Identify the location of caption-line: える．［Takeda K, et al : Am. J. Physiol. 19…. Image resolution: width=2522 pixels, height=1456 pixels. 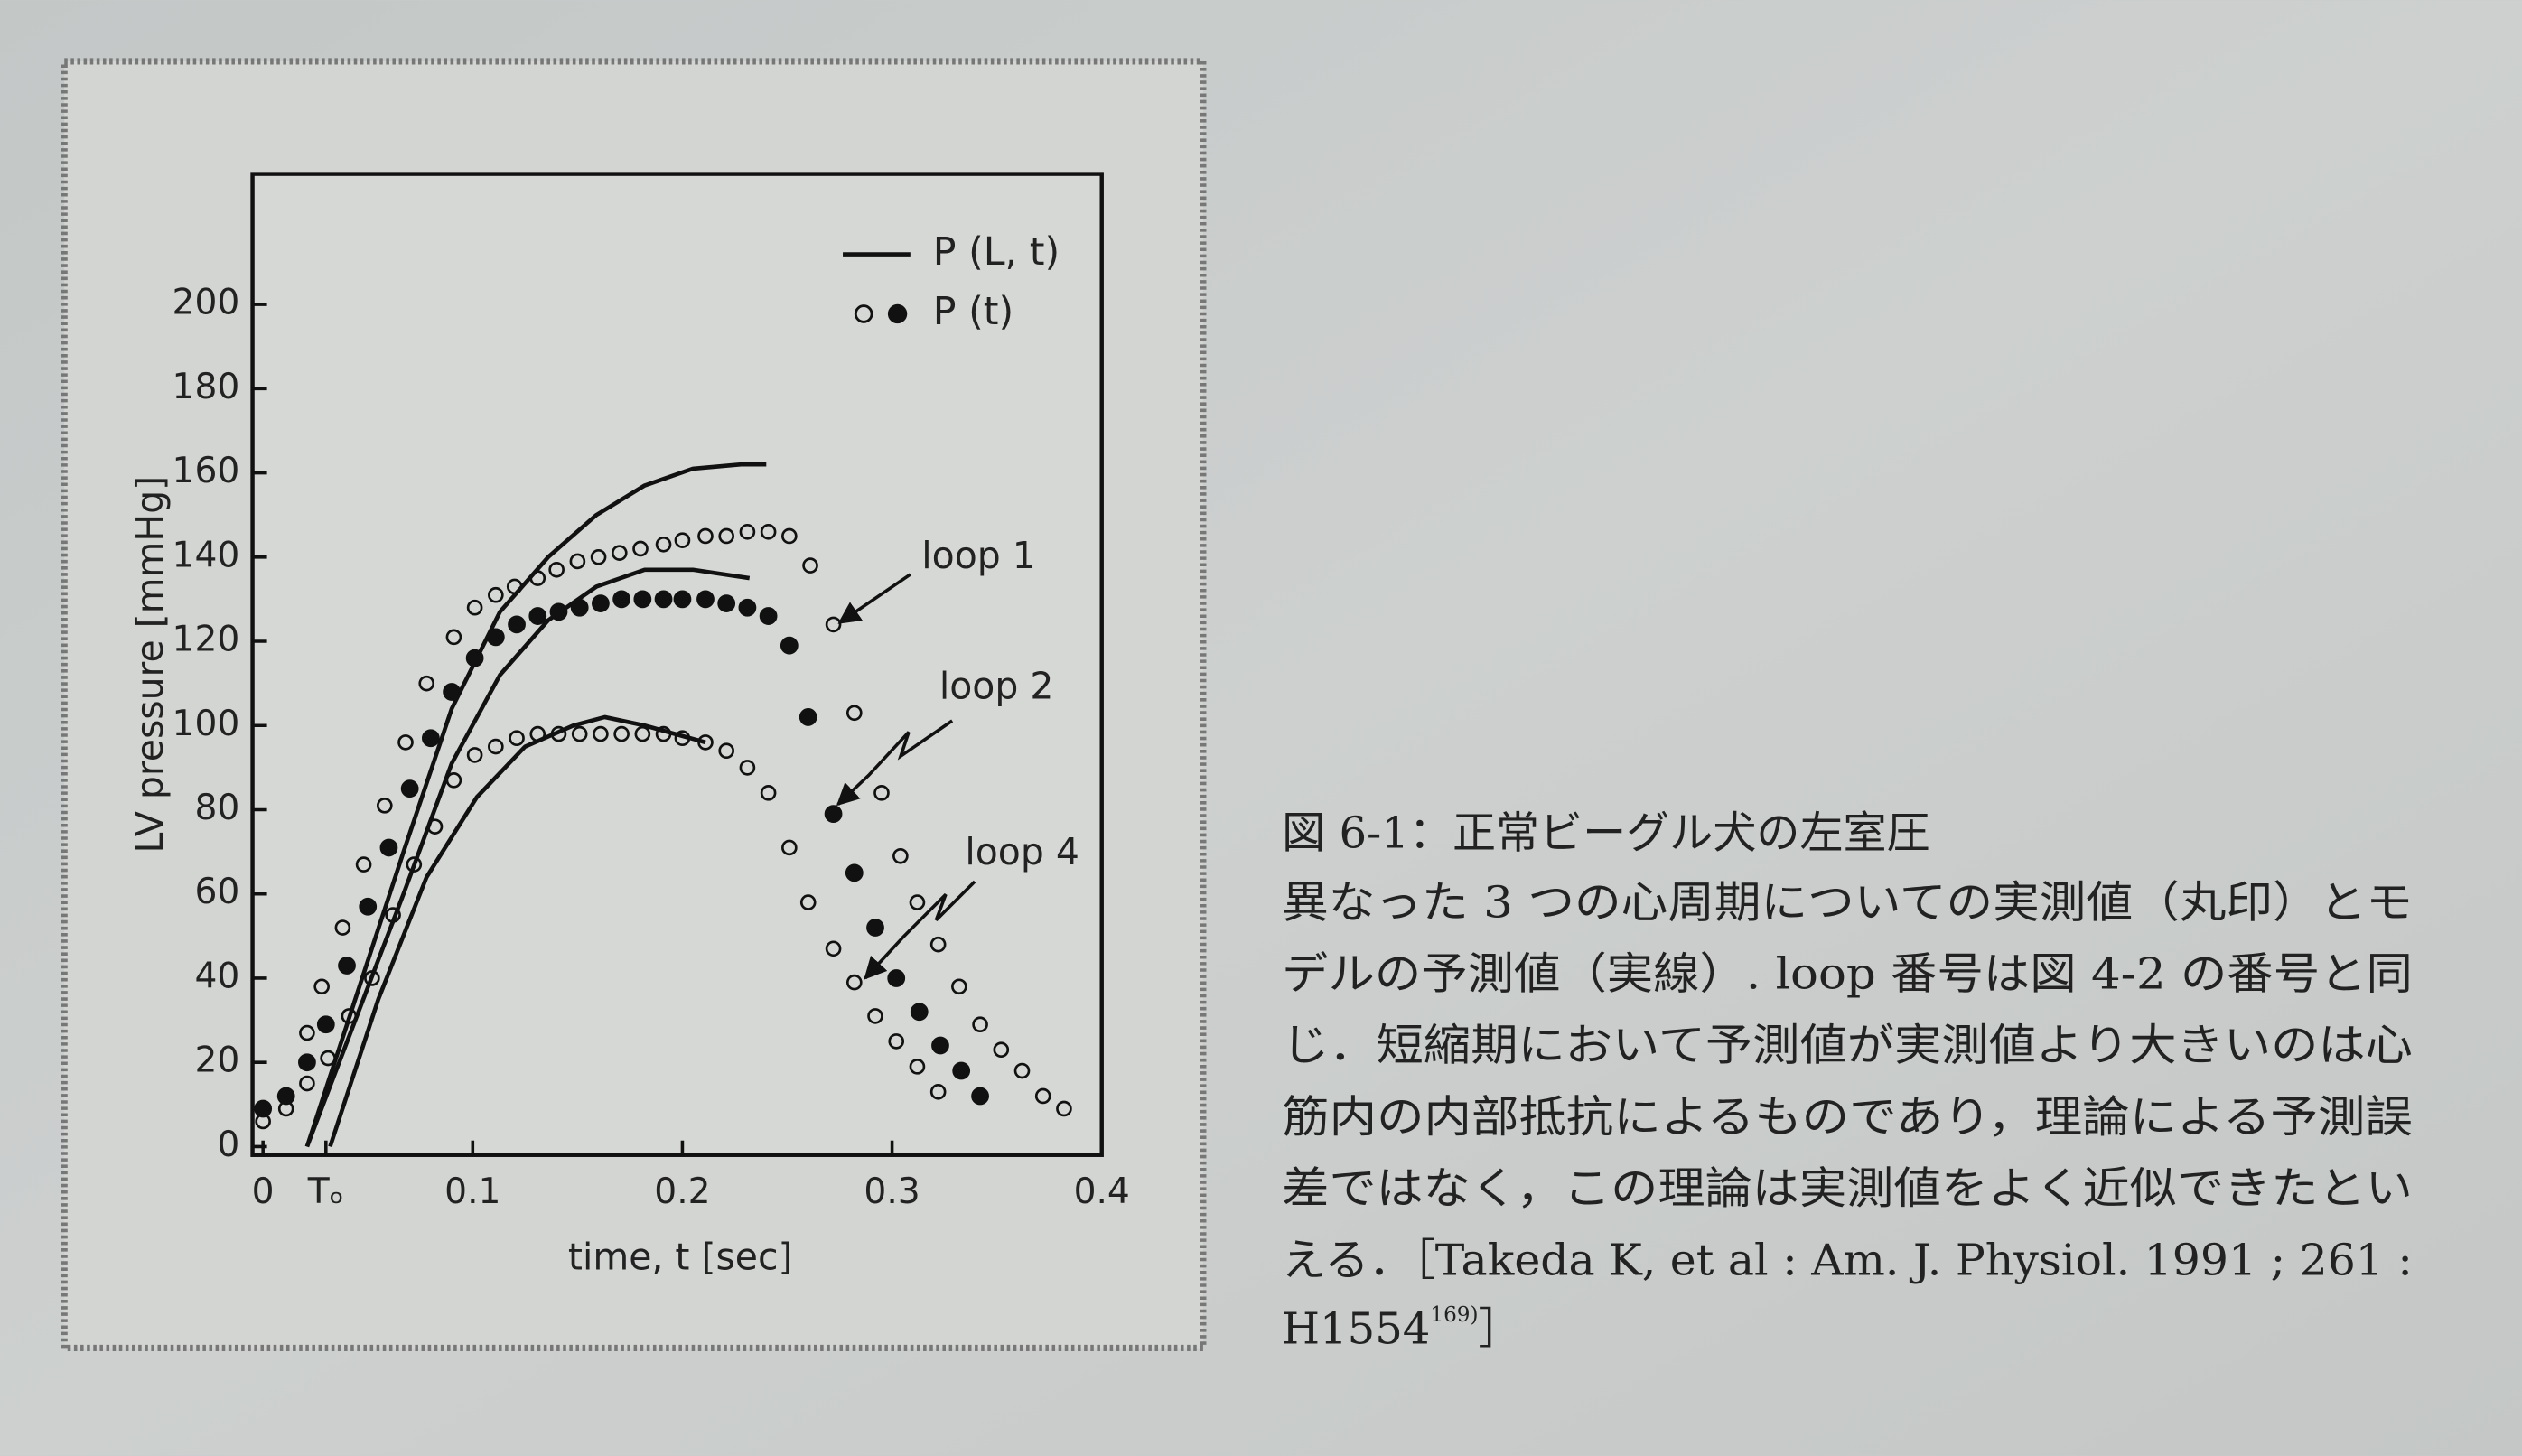
(1848, 1260).